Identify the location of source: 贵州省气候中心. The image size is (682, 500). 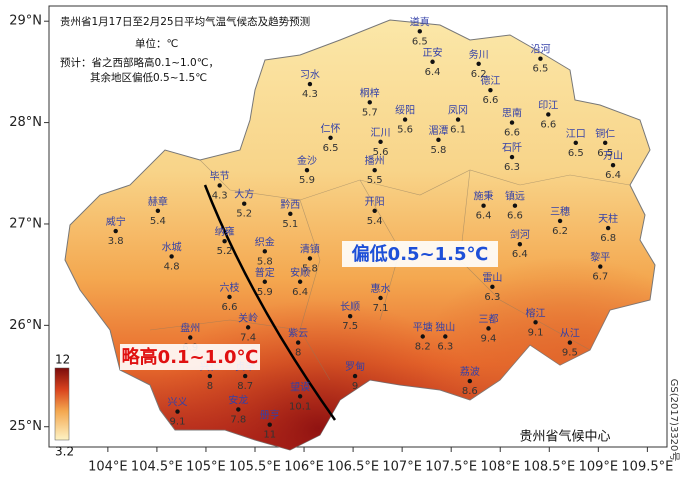
(564, 437).